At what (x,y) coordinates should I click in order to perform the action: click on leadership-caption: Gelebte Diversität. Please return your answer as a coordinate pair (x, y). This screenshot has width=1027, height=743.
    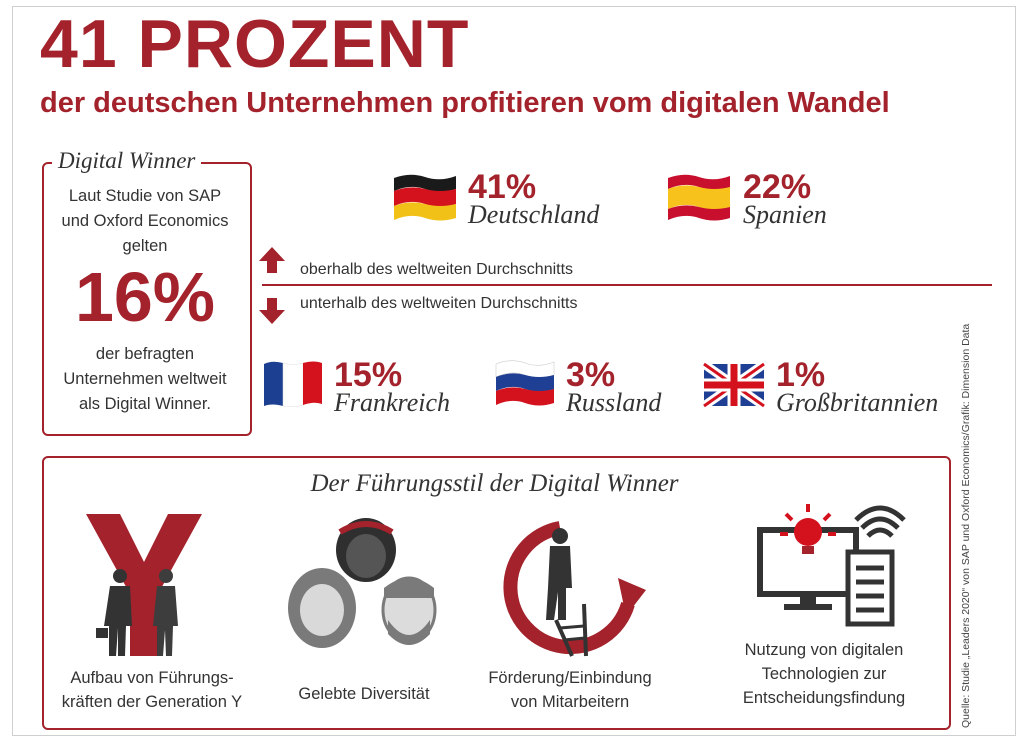
    Looking at the image, I should click on (364, 694).